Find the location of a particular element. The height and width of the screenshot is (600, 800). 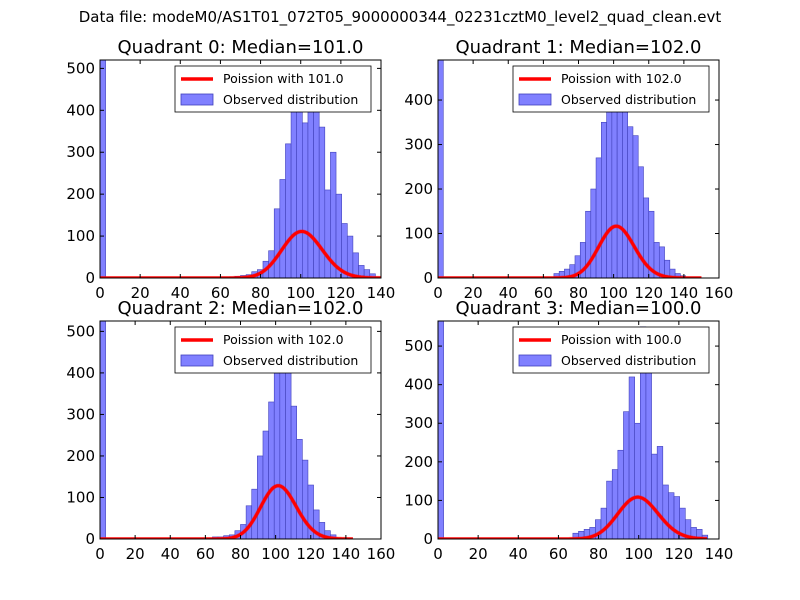

legend: Poission with 100.0 Observed distribution is located at coordinates (611, 350).